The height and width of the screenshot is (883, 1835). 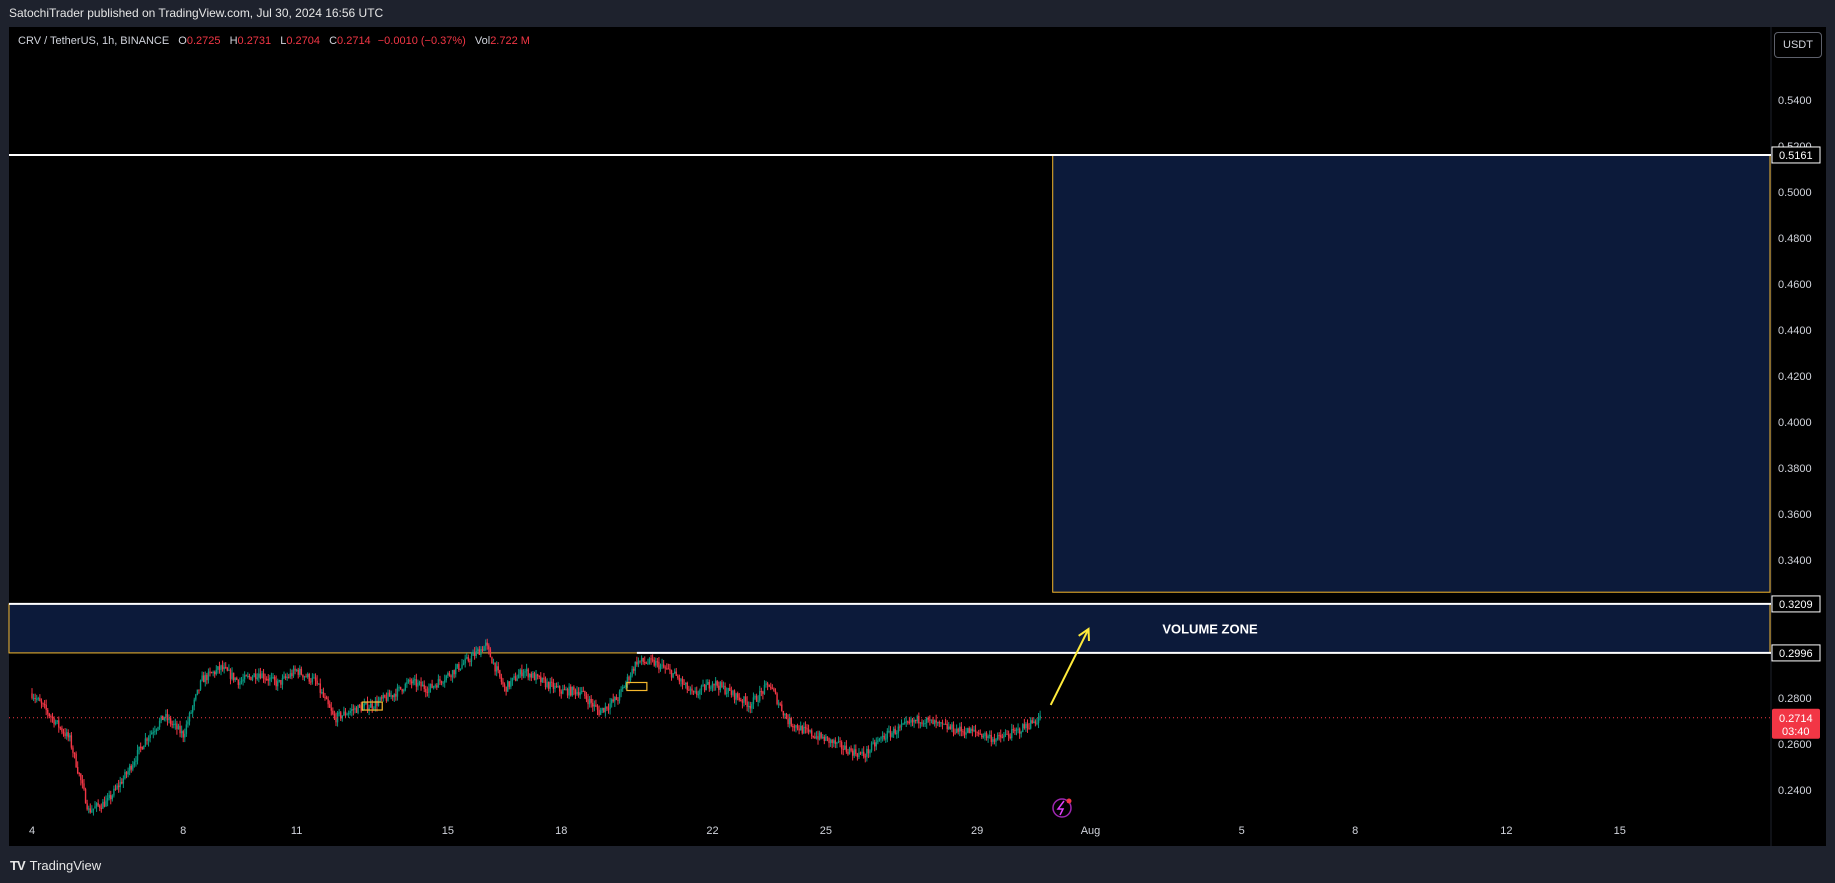 I want to click on tradingview-logo-icon: TV, so click(x=18, y=865).